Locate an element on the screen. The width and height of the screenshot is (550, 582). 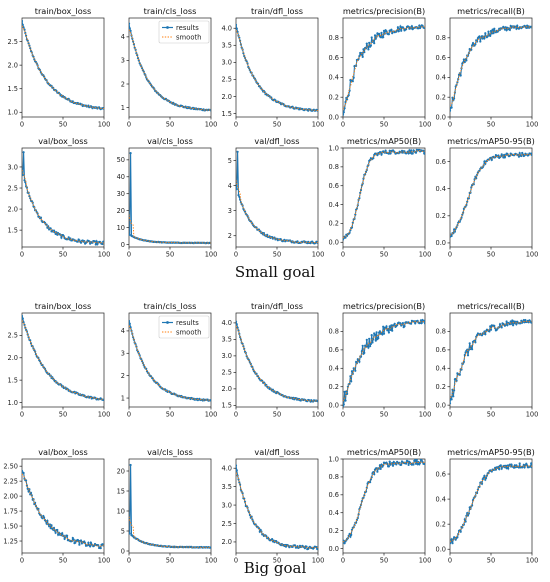
panel-title: train/box_loss is located at coordinates (63, 306).